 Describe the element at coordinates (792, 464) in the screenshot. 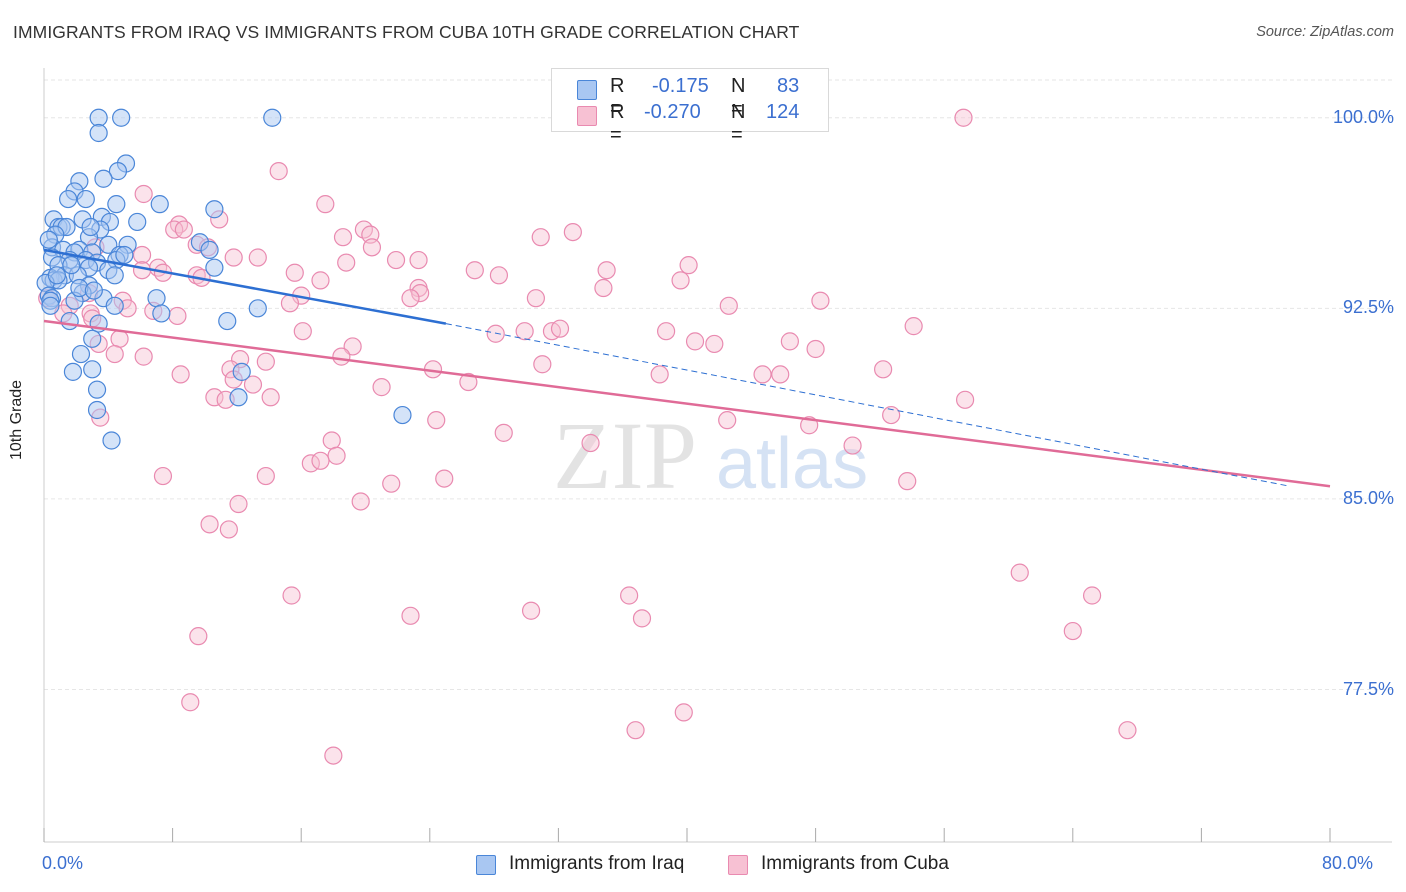

I see `watermark-atlas: atlas` at that location.